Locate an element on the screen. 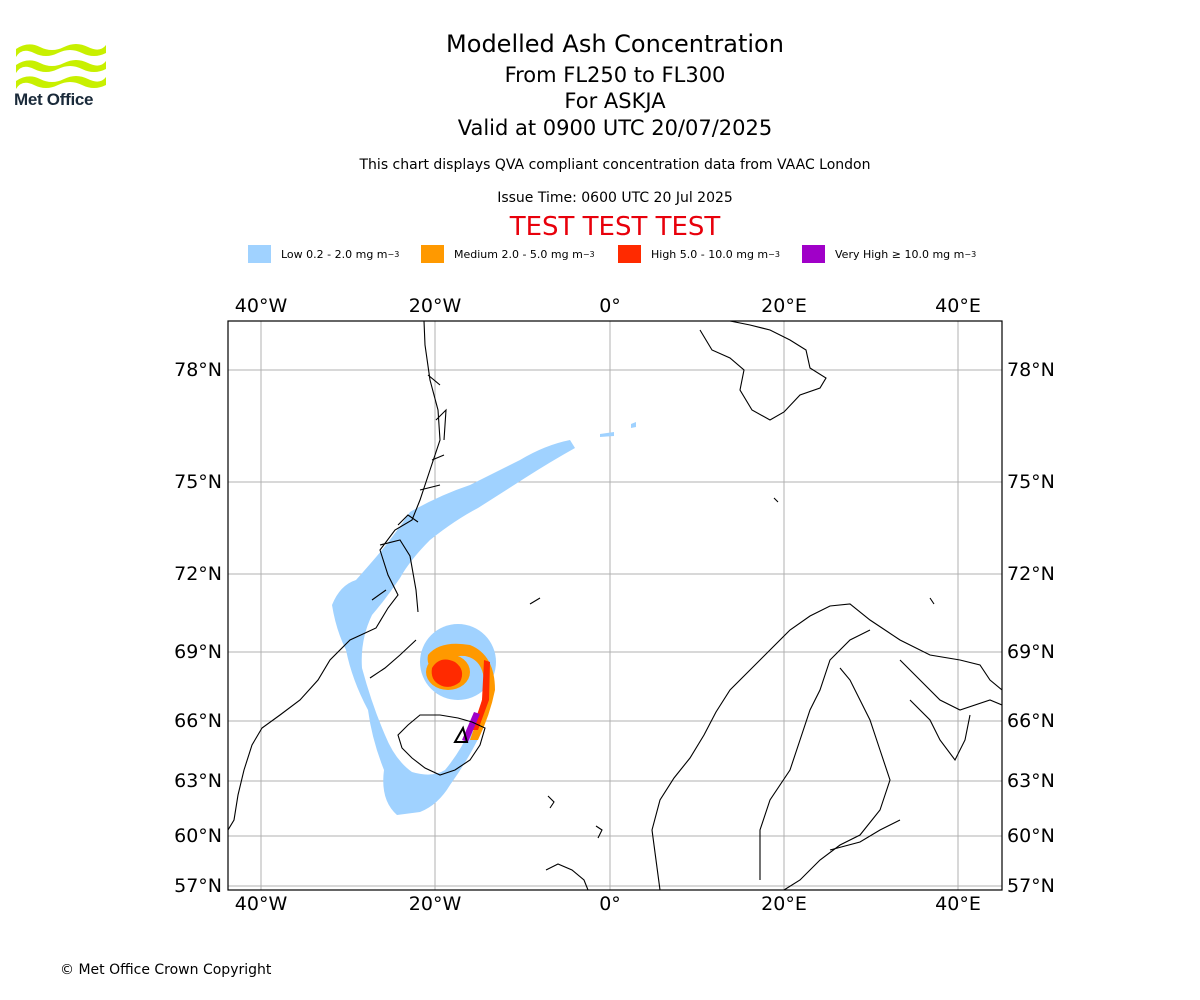 The height and width of the screenshot is (1000, 1200). lat-label-left: 75°N is located at coordinates (198, 482).